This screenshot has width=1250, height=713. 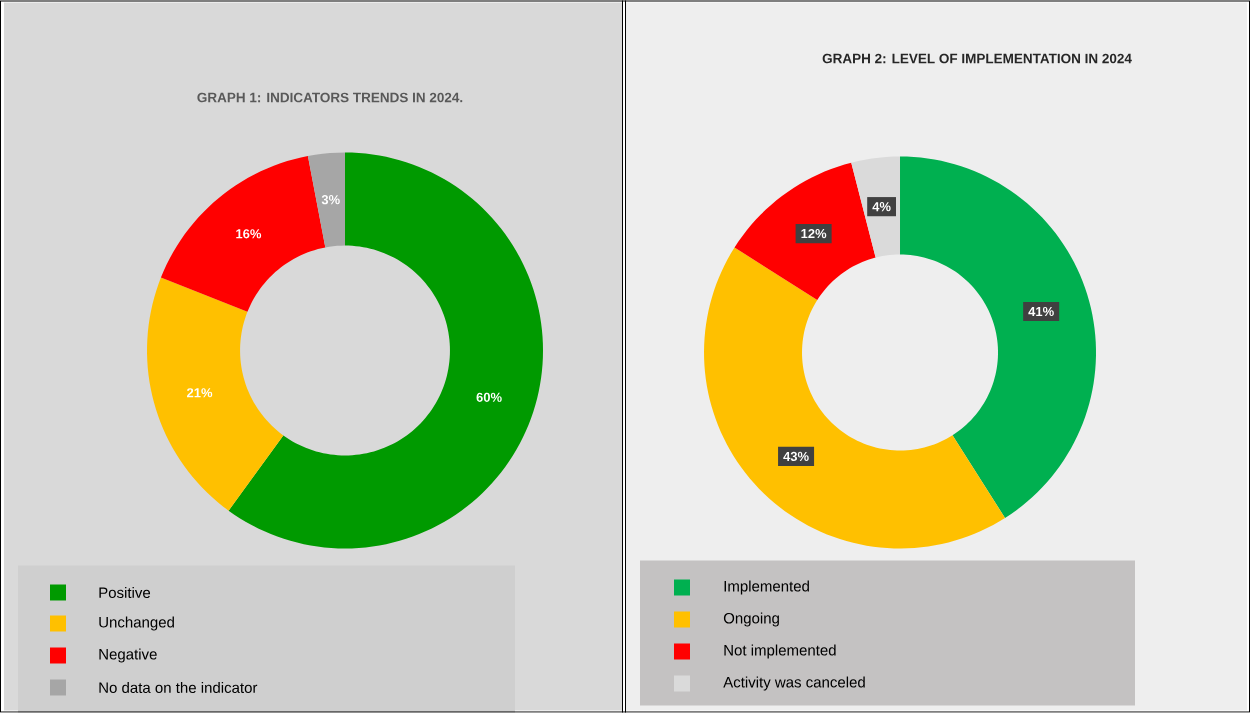 What do you see at coordinates (796, 456) in the screenshot?
I see `data-label: 43%` at bounding box center [796, 456].